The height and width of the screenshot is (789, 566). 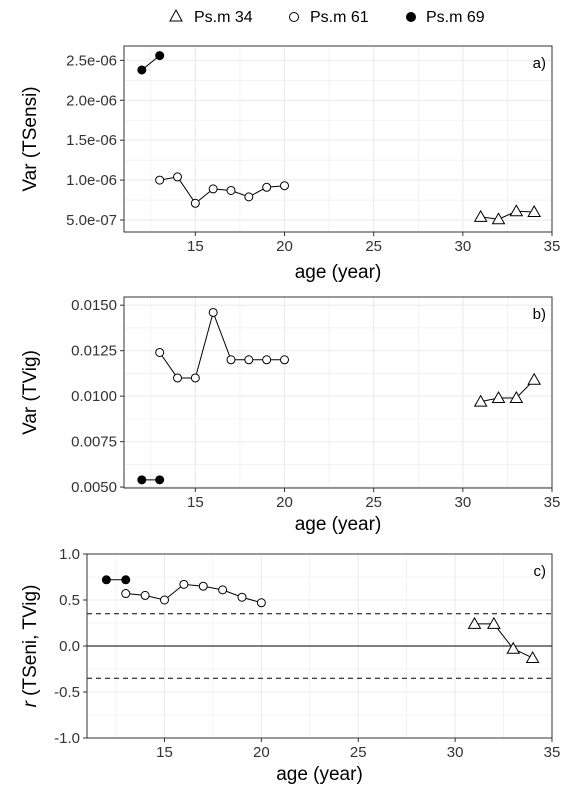 I want to click on y-tick-label: 2.0e-06, so click(x=91, y=100).